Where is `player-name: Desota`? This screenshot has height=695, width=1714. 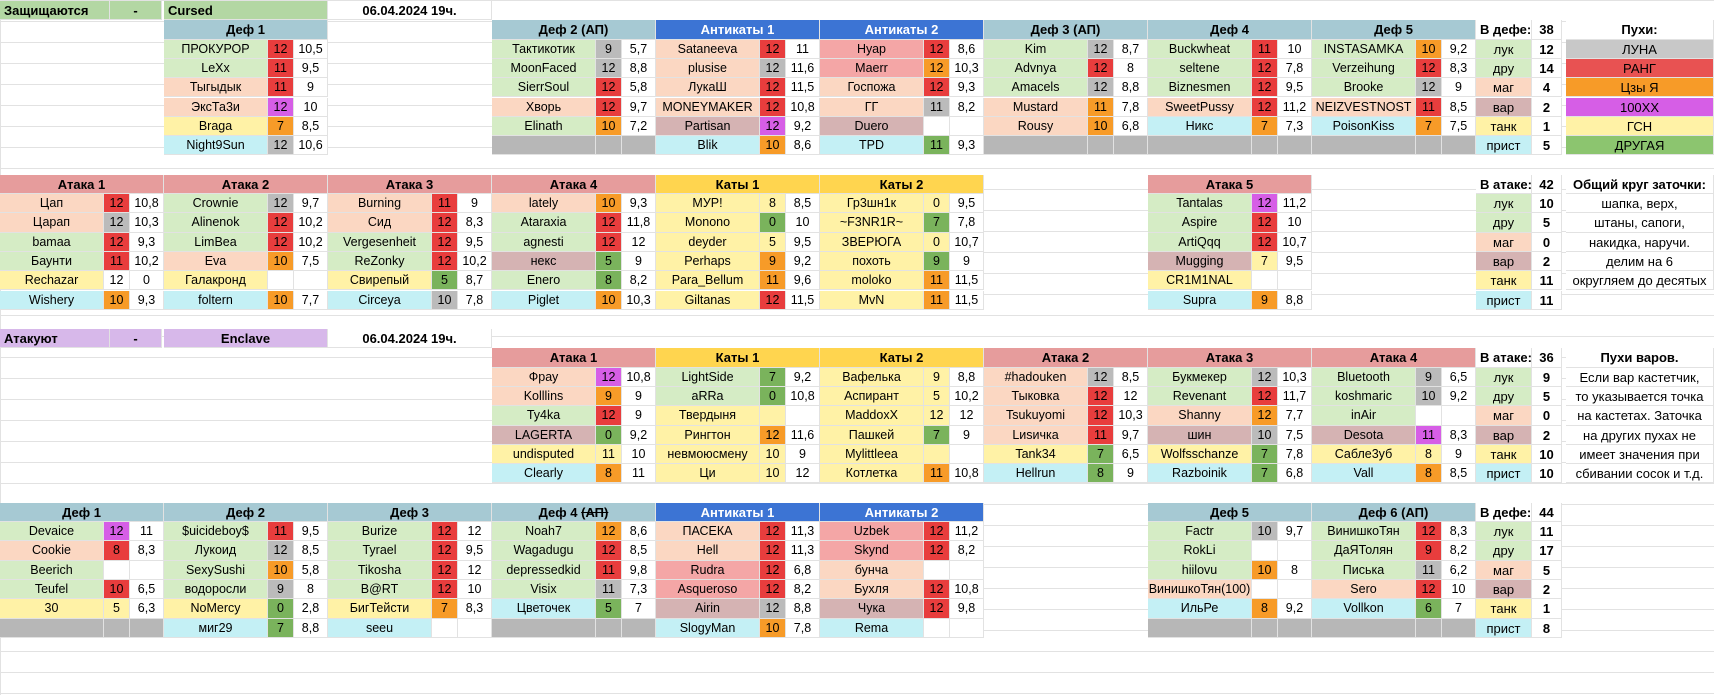 player-name: Desota is located at coordinates (1364, 435).